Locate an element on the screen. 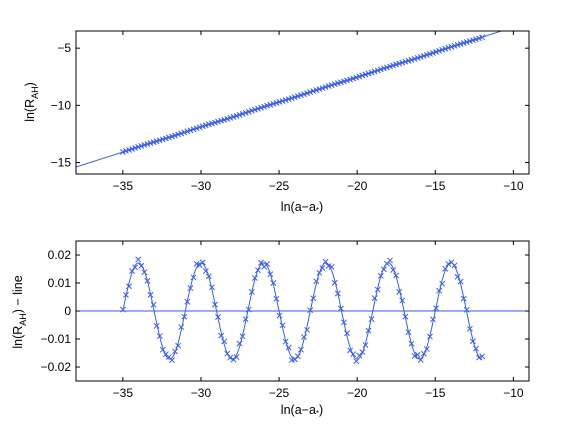 This screenshot has height=438, width=582. top-x-tick-label: −20 is located at coordinates (357, 186).